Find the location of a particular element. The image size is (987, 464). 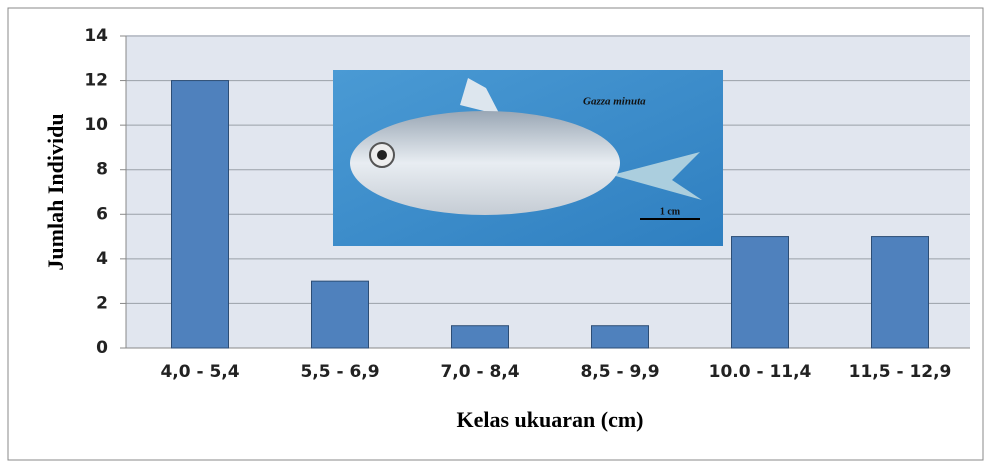

fish-fin is located at coordinates (480, 96).